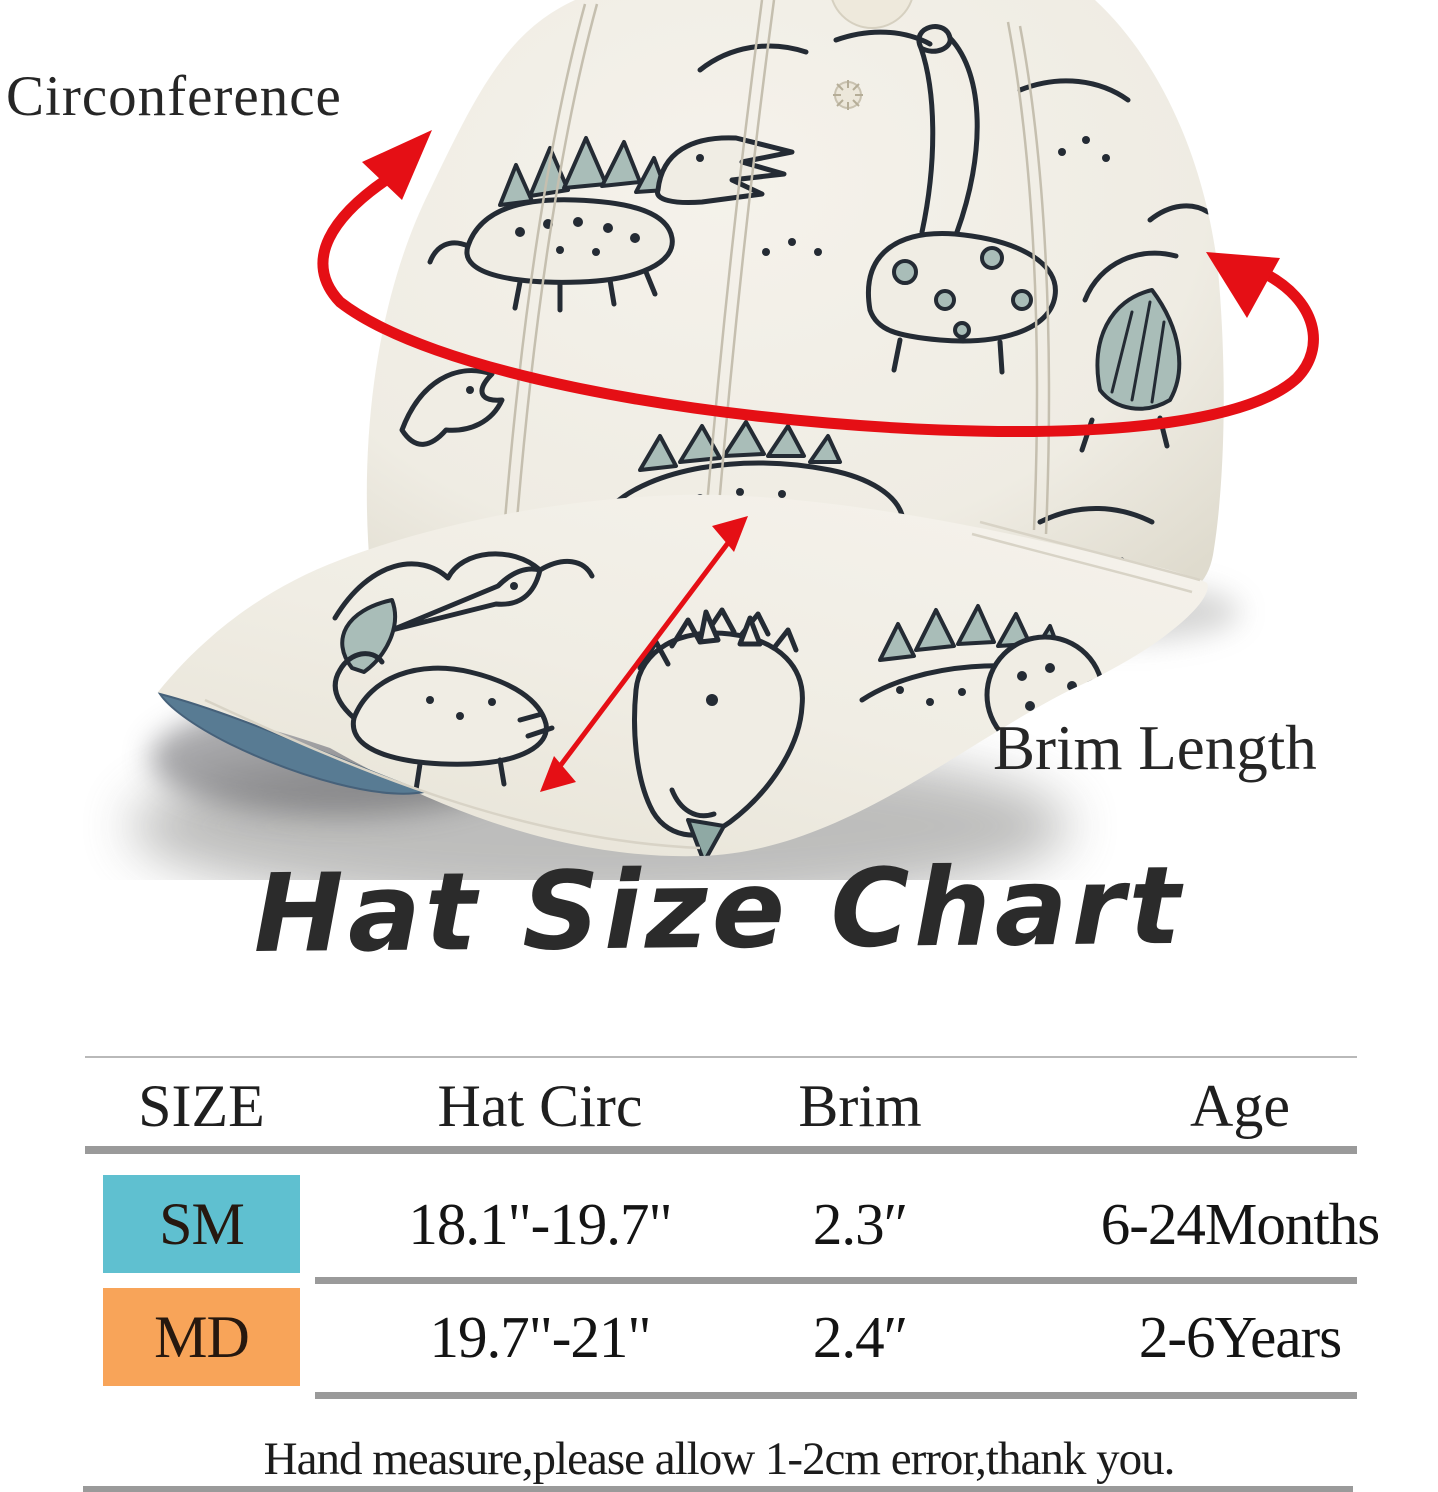  Describe the element at coordinates (872, 14) in the screenshot. I see `hat-top-button` at that location.